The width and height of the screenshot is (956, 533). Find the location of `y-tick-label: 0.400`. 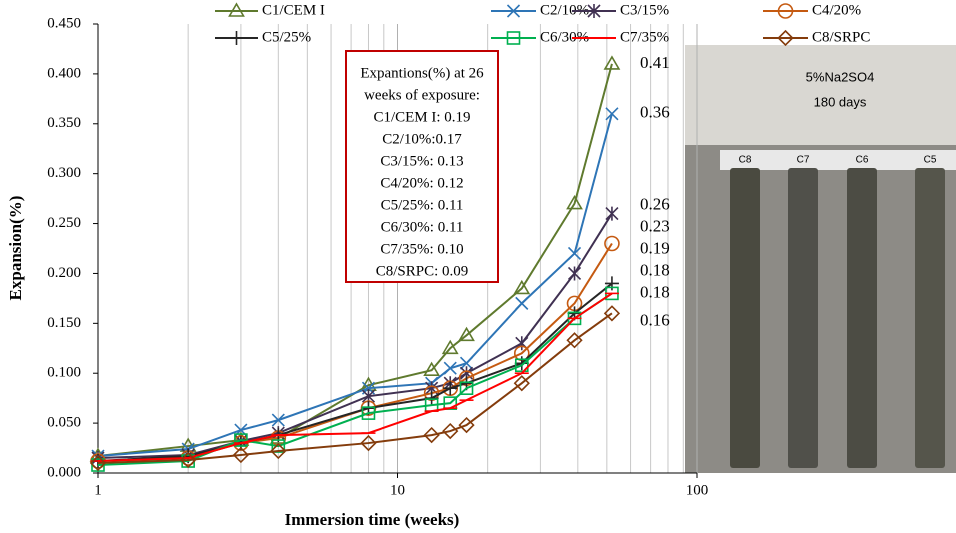

y-tick-label: 0.400 is located at coordinates (64, 73).